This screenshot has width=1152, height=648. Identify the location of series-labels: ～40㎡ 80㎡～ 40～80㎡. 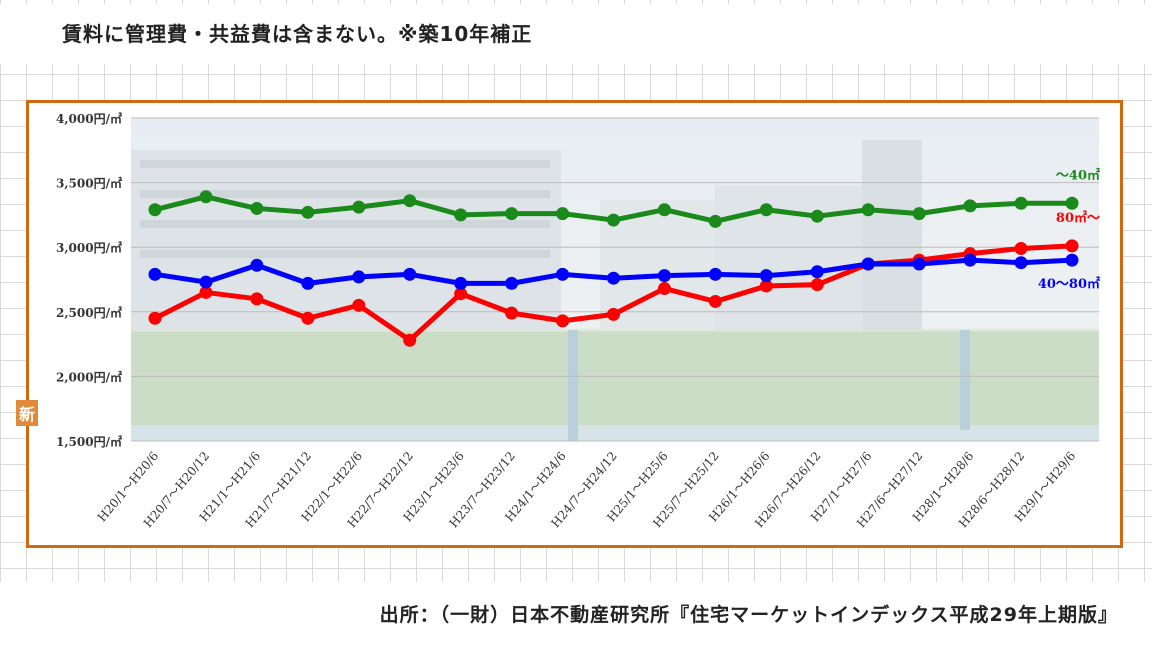
(1069, 229).